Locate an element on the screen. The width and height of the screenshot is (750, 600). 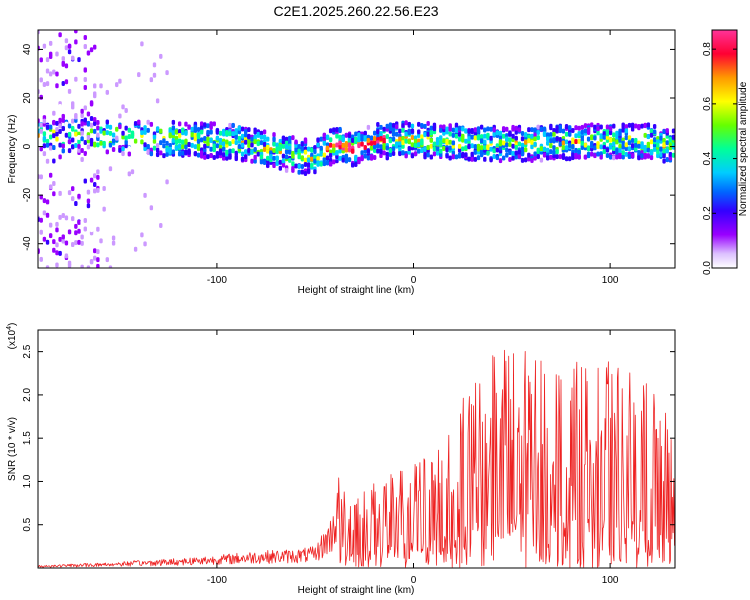
colorbar-tick-label: 0.4 is located at coordinates (707, 158).